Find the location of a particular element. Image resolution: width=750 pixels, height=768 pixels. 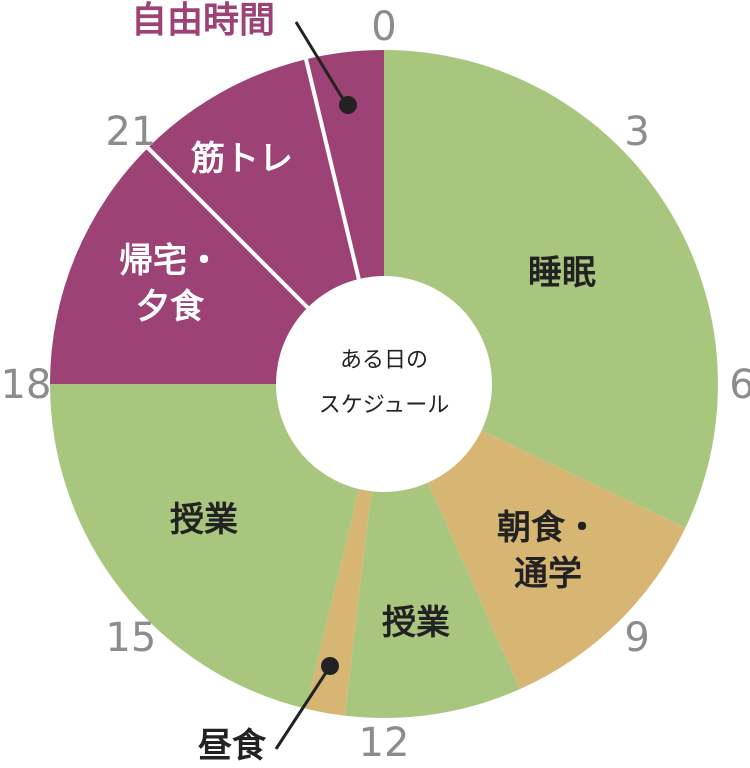

callouts is located at coordinates (315, 385).